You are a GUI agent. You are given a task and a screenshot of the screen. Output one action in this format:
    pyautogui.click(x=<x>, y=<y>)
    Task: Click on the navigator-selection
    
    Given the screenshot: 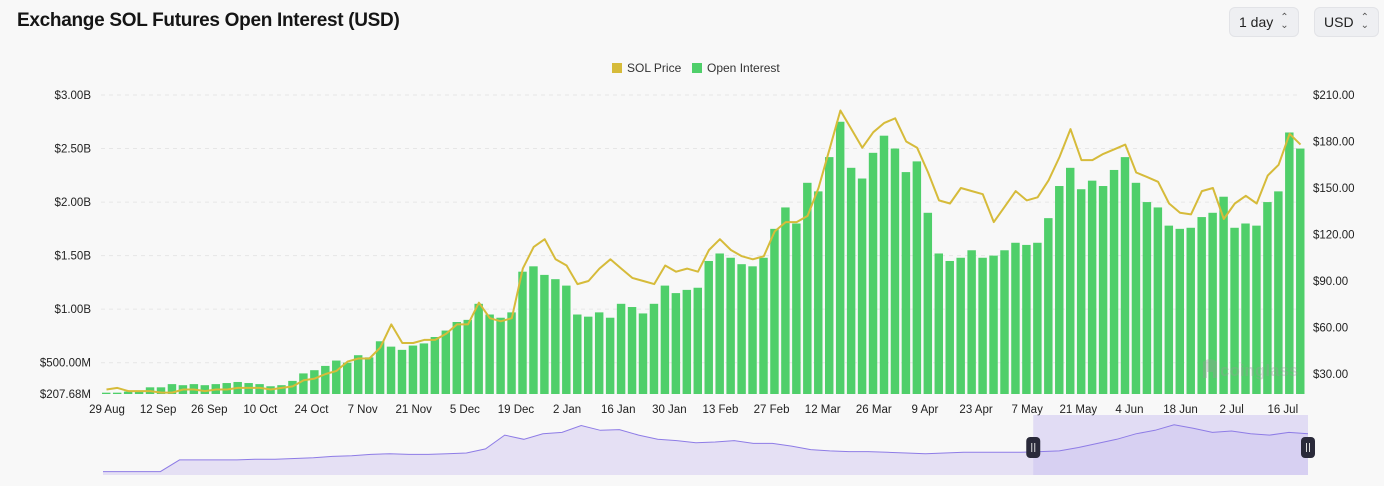 What is the action you would take?
    pyautogui.click(x=1170, y=445)
    